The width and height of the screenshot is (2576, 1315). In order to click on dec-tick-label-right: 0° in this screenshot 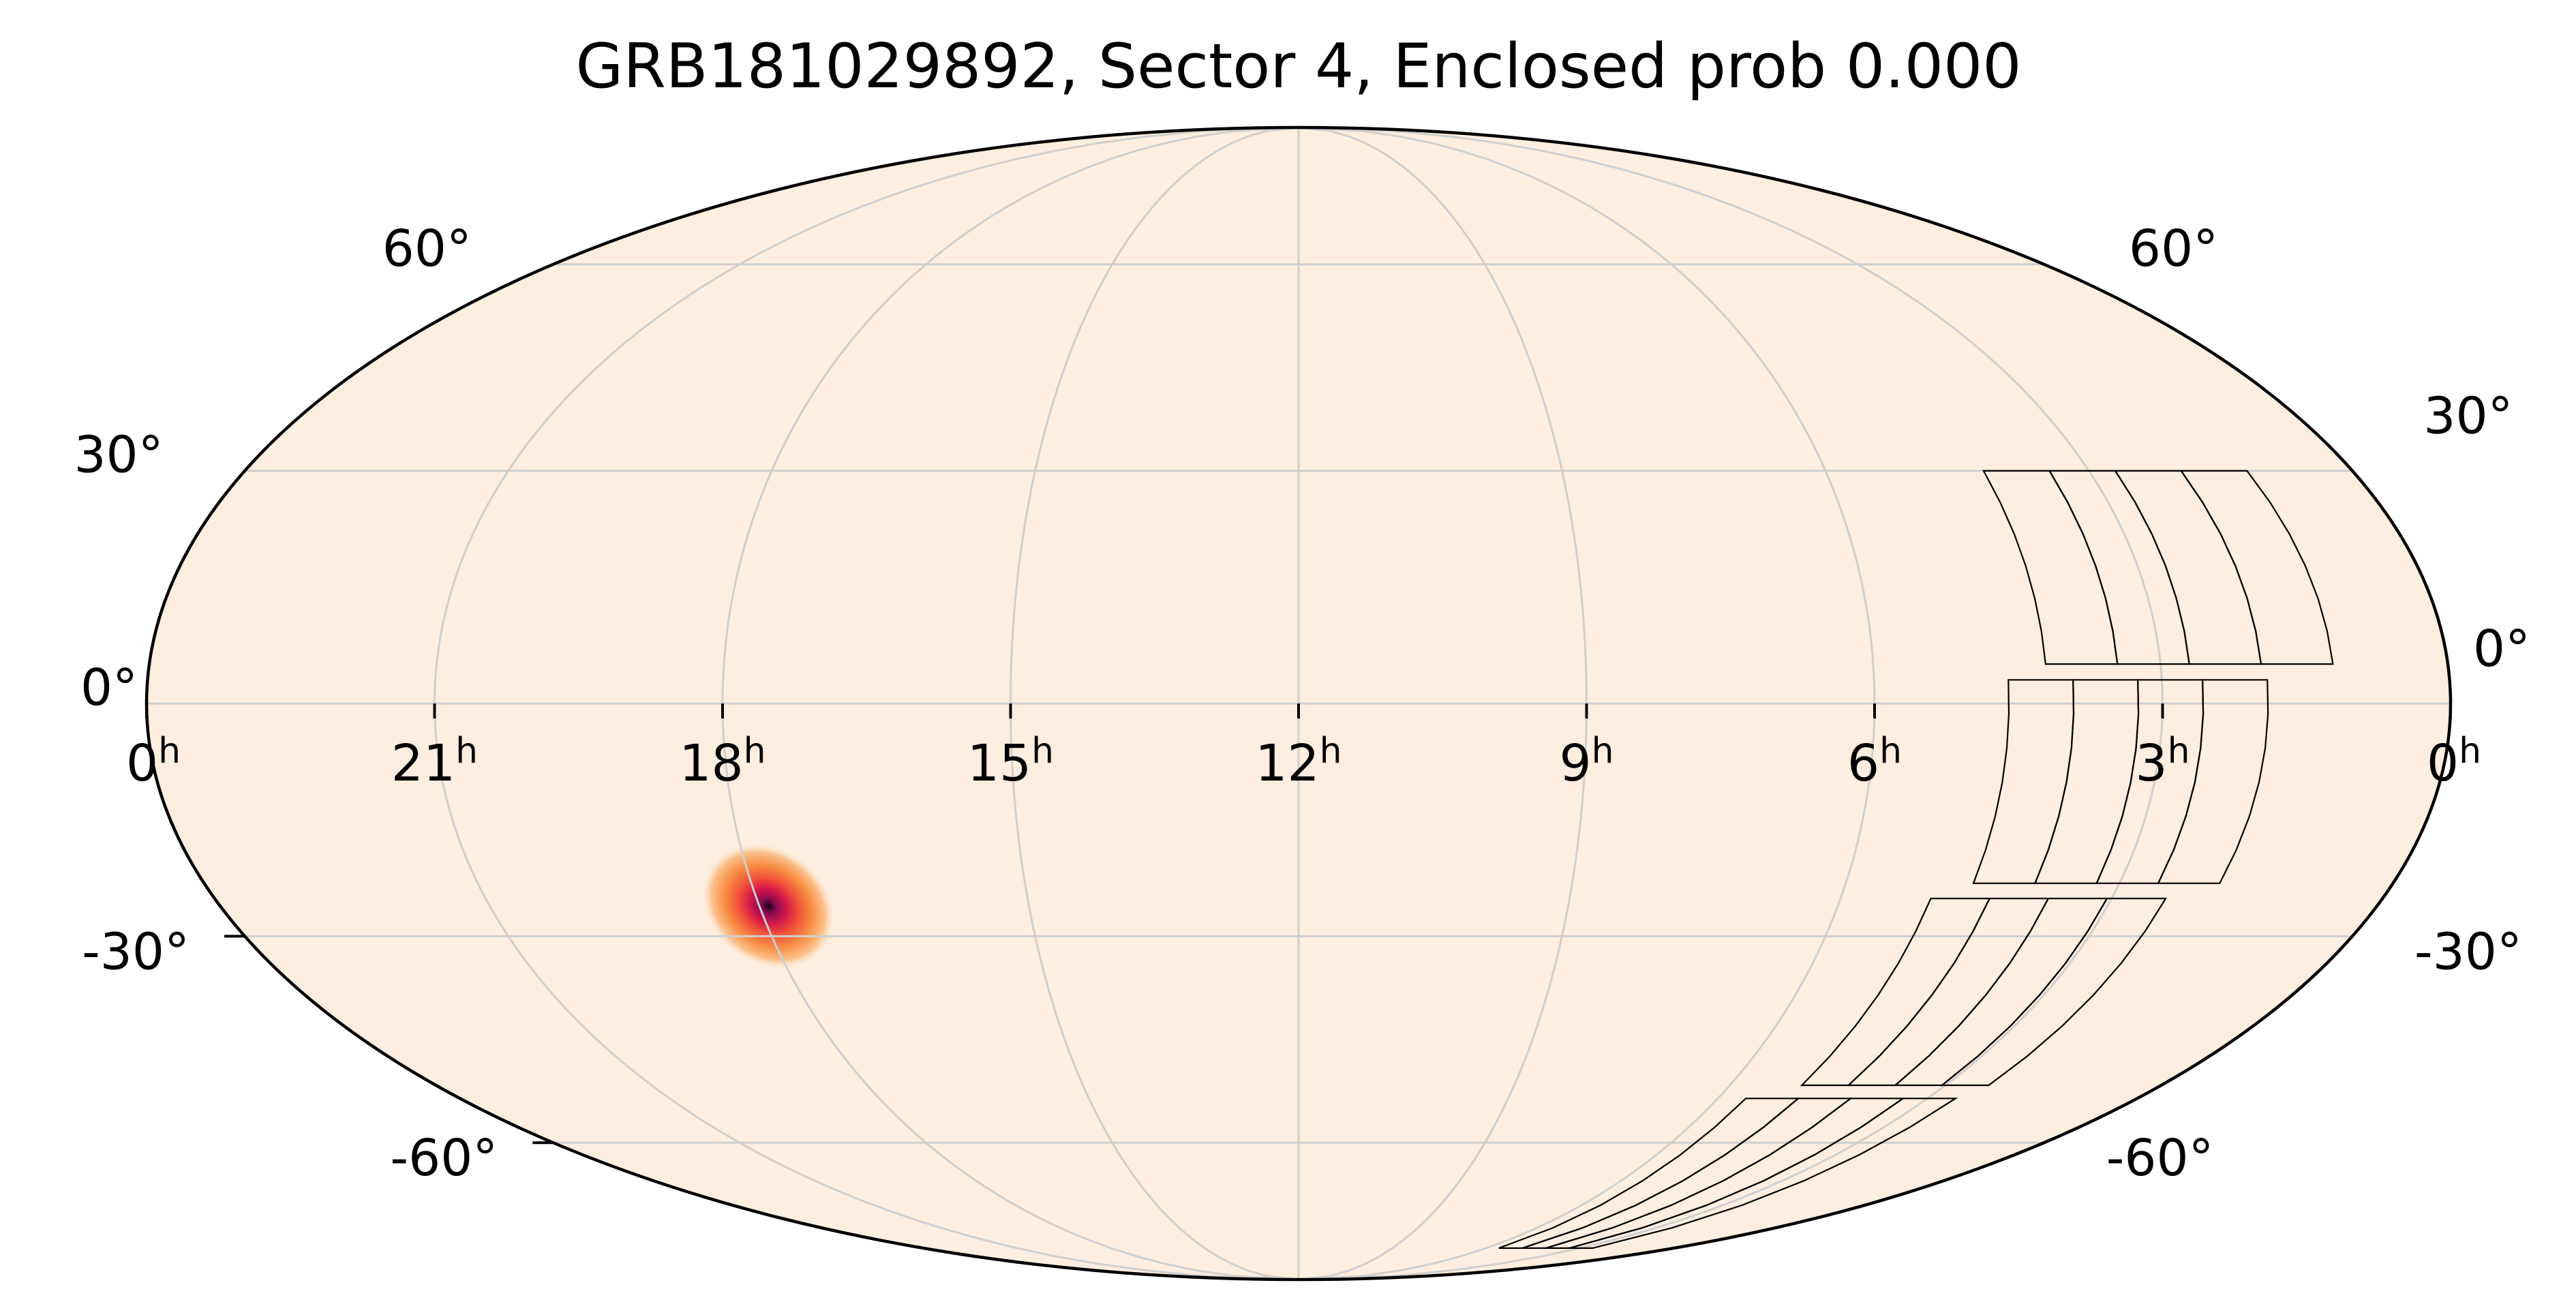, I will do `click(2501, 649)`.